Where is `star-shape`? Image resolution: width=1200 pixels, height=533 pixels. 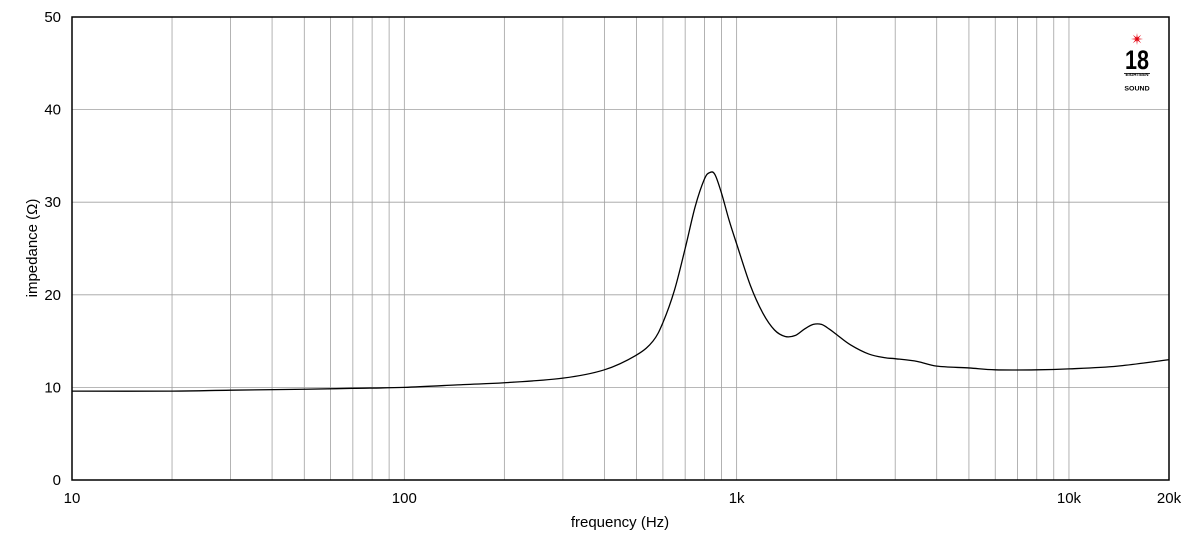
star-shape is located at coordinates (1137, 39).